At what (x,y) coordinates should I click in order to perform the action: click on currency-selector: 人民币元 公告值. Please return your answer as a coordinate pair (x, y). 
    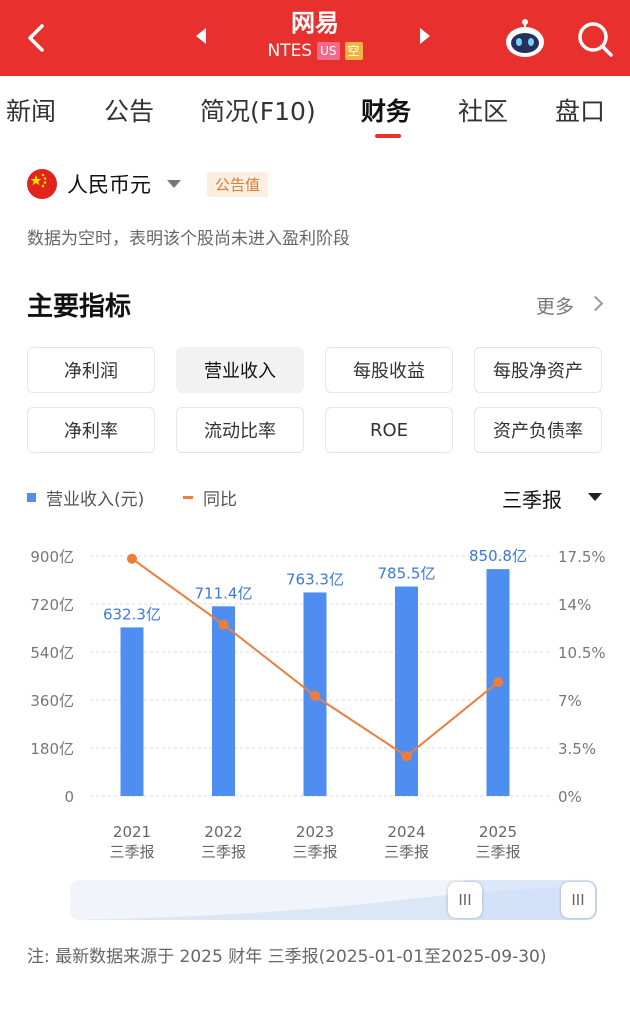
    Looking at the image, I should click on (148, 184).